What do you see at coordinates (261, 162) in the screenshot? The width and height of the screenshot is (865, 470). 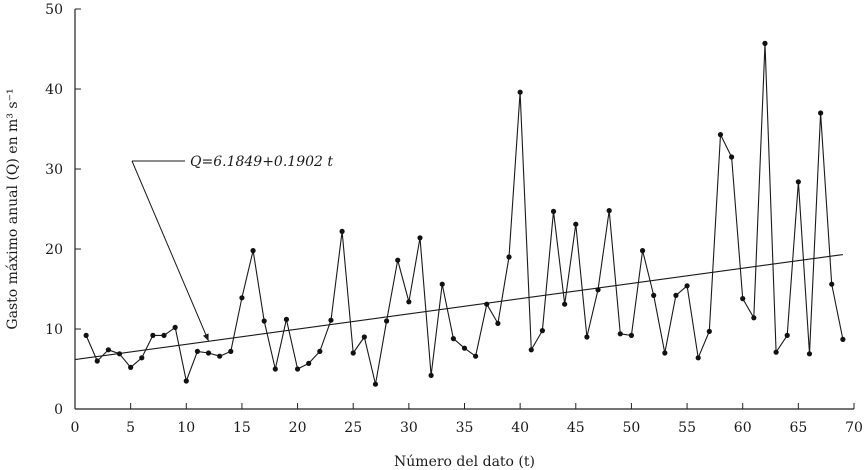 I see `trend-equation-label: Q=6.1849+0.1902 t` at bounding box center [261, 162].